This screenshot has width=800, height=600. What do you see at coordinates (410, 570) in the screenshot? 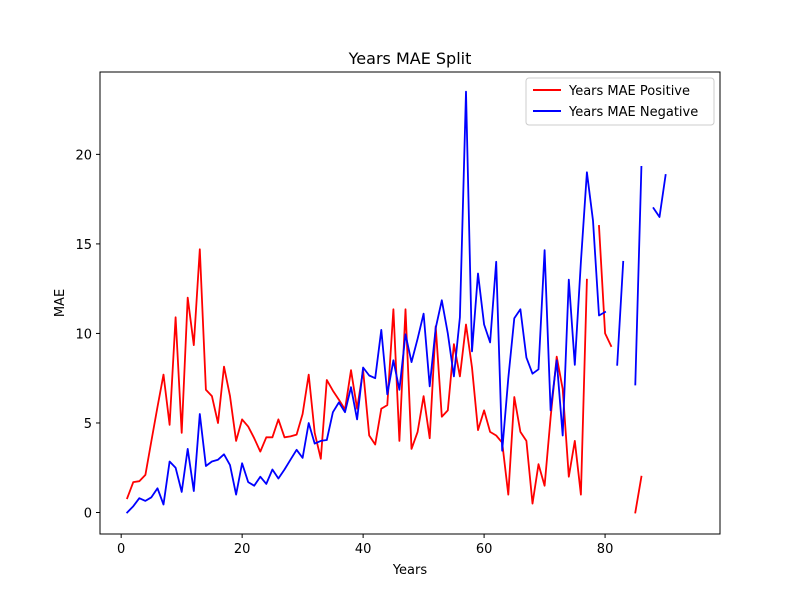
I see `x-axis-title: Years` at bounding box center [410, 570].